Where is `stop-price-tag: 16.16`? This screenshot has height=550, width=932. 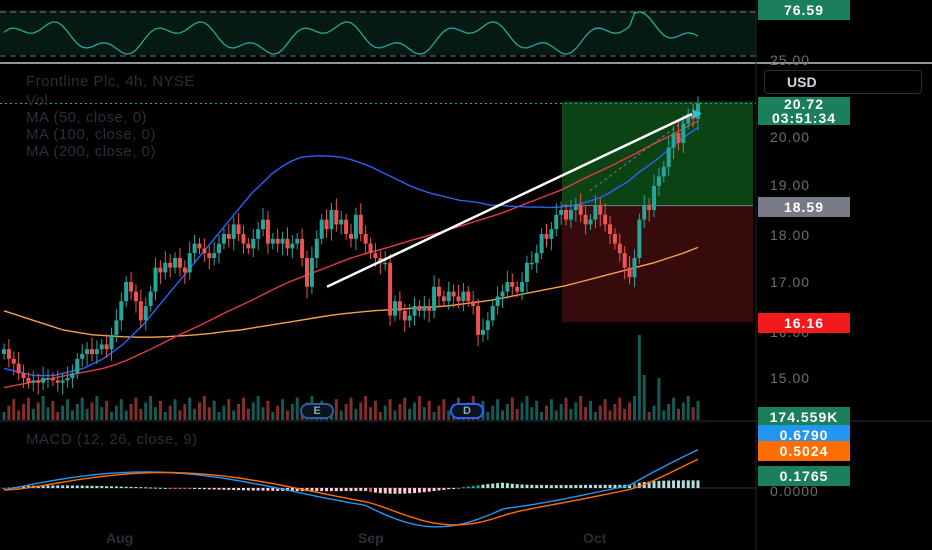 stop-price-tag: 16.16 is located at coordinates (804, 323).